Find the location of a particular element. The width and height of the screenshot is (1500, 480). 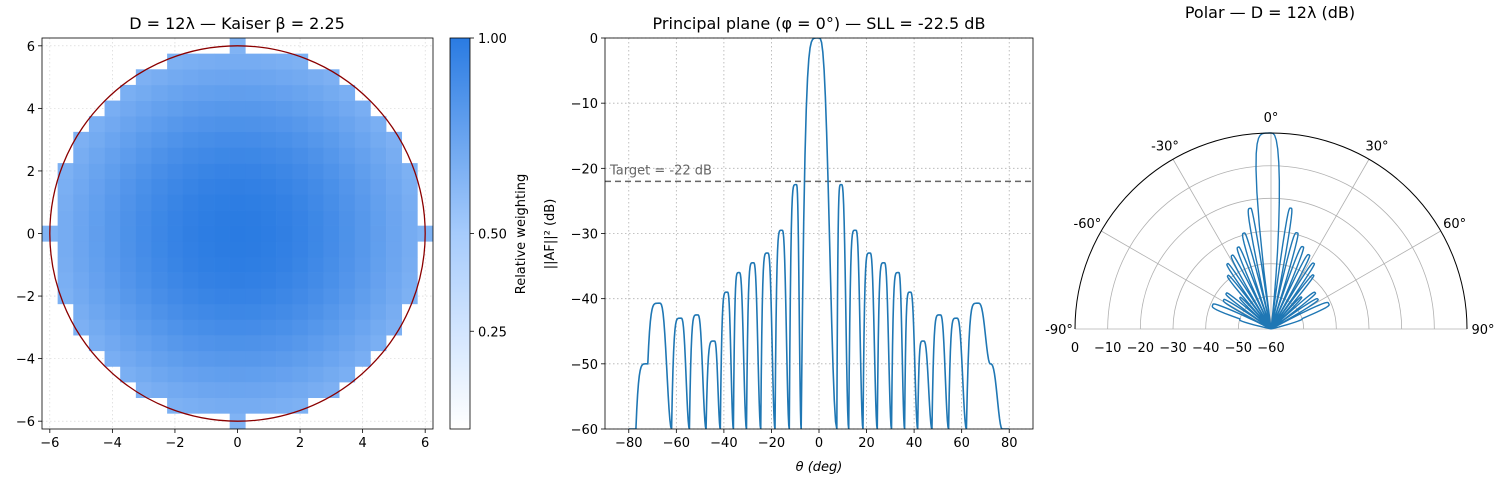

polar-gridlines is located at coordinates (1271, 231).